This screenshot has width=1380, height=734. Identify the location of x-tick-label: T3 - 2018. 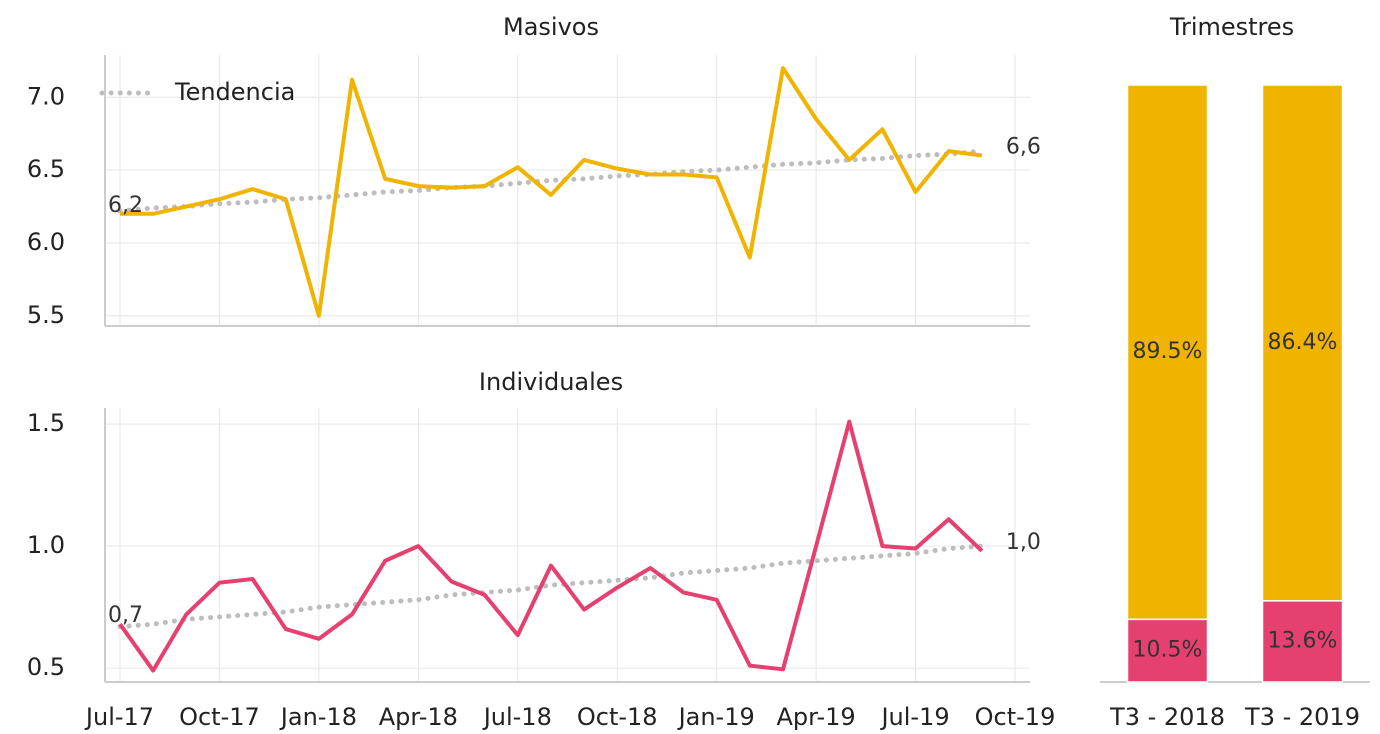
(1167, 717).